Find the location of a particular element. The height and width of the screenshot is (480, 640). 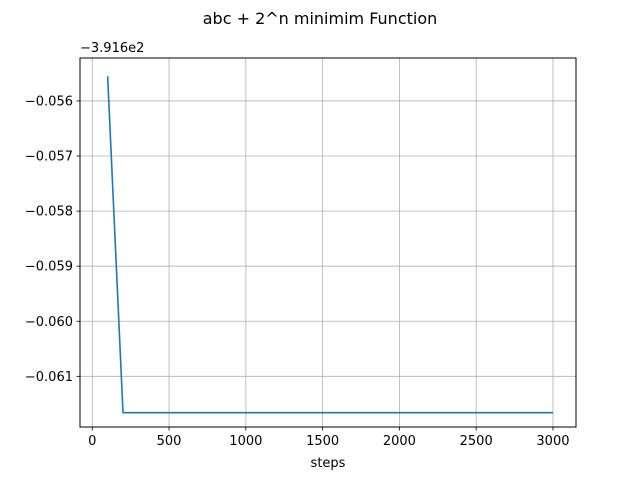

x-tick-label: 500 is located at coordinates (169, 441).